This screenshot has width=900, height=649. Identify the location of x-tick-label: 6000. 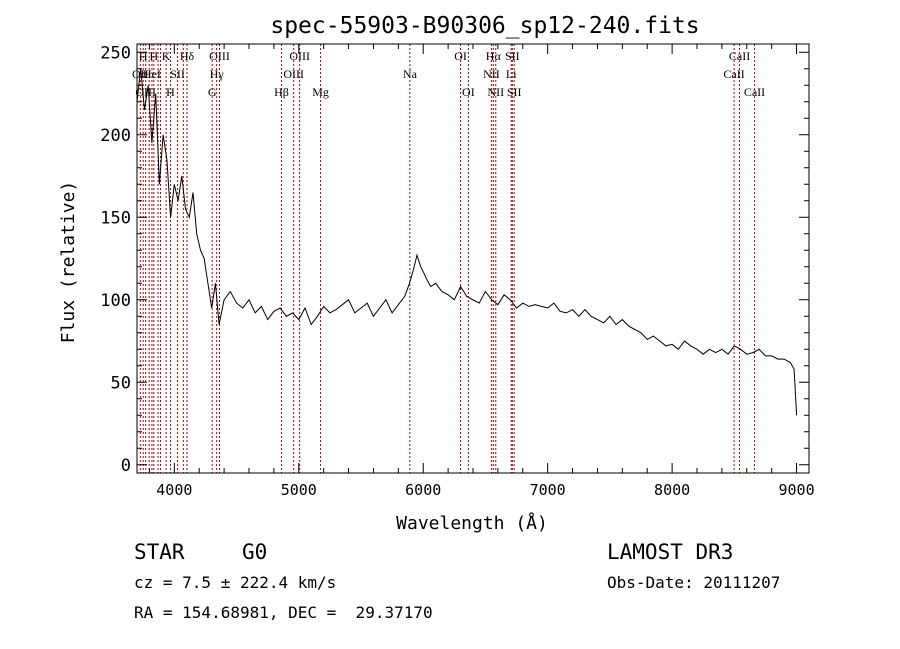
(423, 490).